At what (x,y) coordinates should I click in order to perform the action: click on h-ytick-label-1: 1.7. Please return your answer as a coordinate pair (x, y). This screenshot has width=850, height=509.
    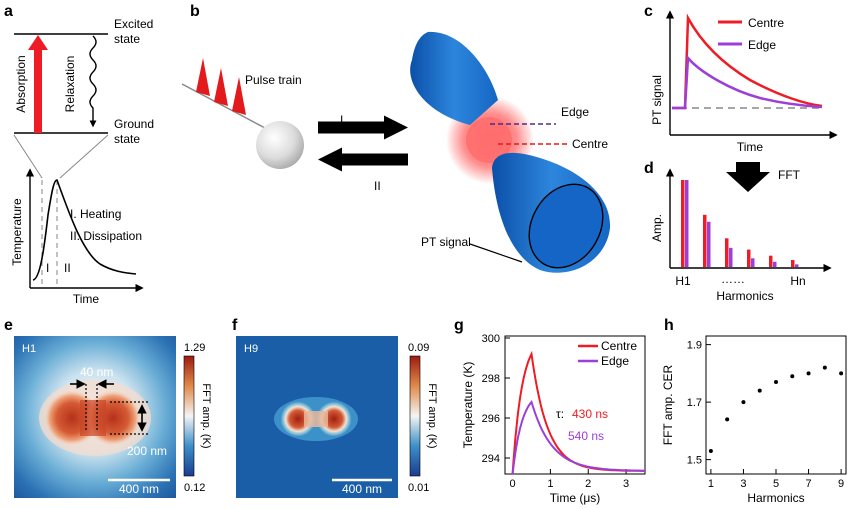
    Looking at the image, I should click on (694, 403).